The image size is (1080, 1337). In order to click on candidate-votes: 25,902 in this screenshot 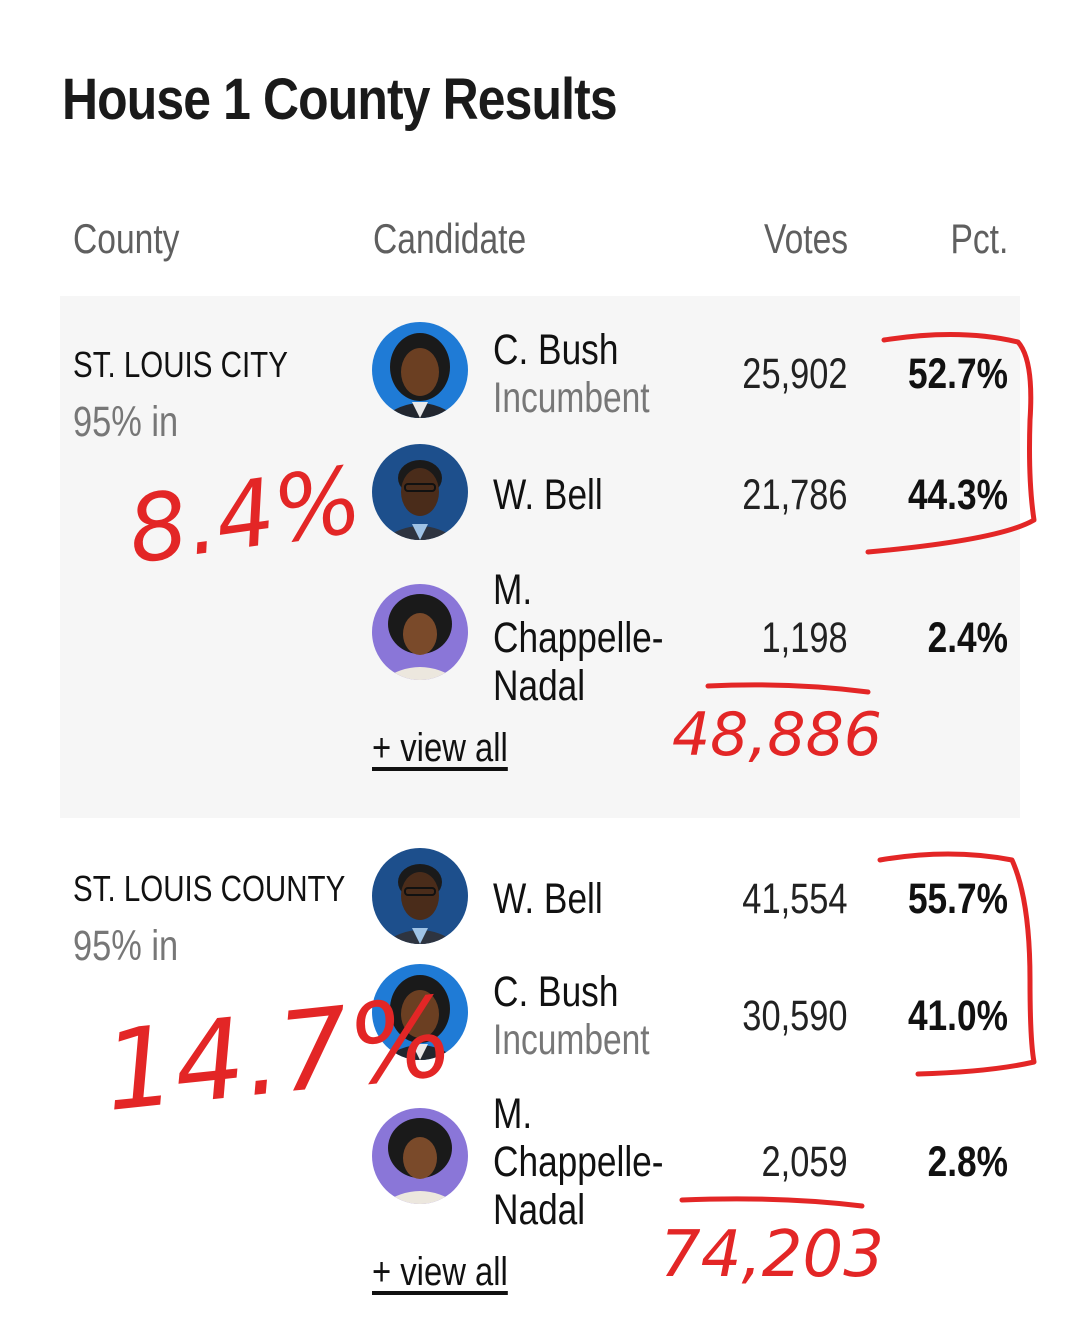, I will do `click(795, 374)`.